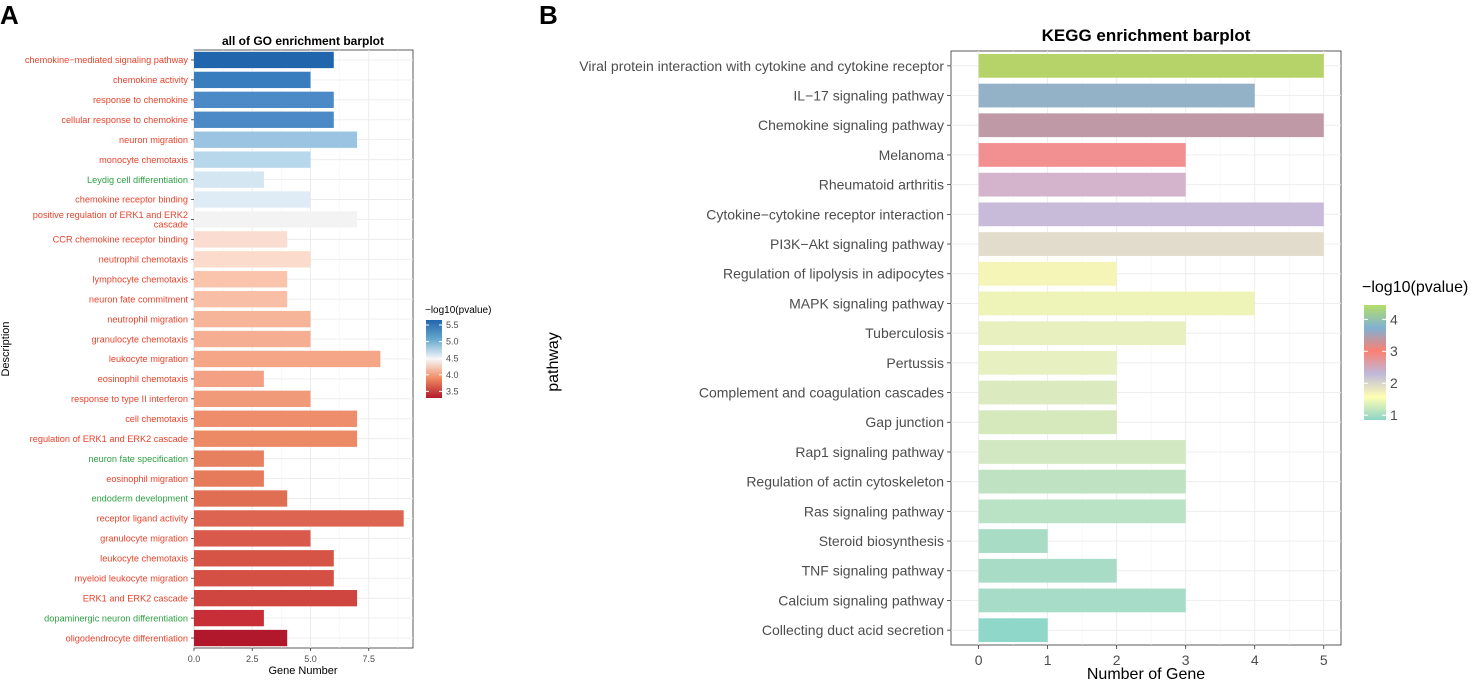 This screenshot has height=680, width=1477. What do you see at coordinates (1324, 660) in the screenshot?
I see `x-tick-label: 5` at bounding box center [1324, 660].